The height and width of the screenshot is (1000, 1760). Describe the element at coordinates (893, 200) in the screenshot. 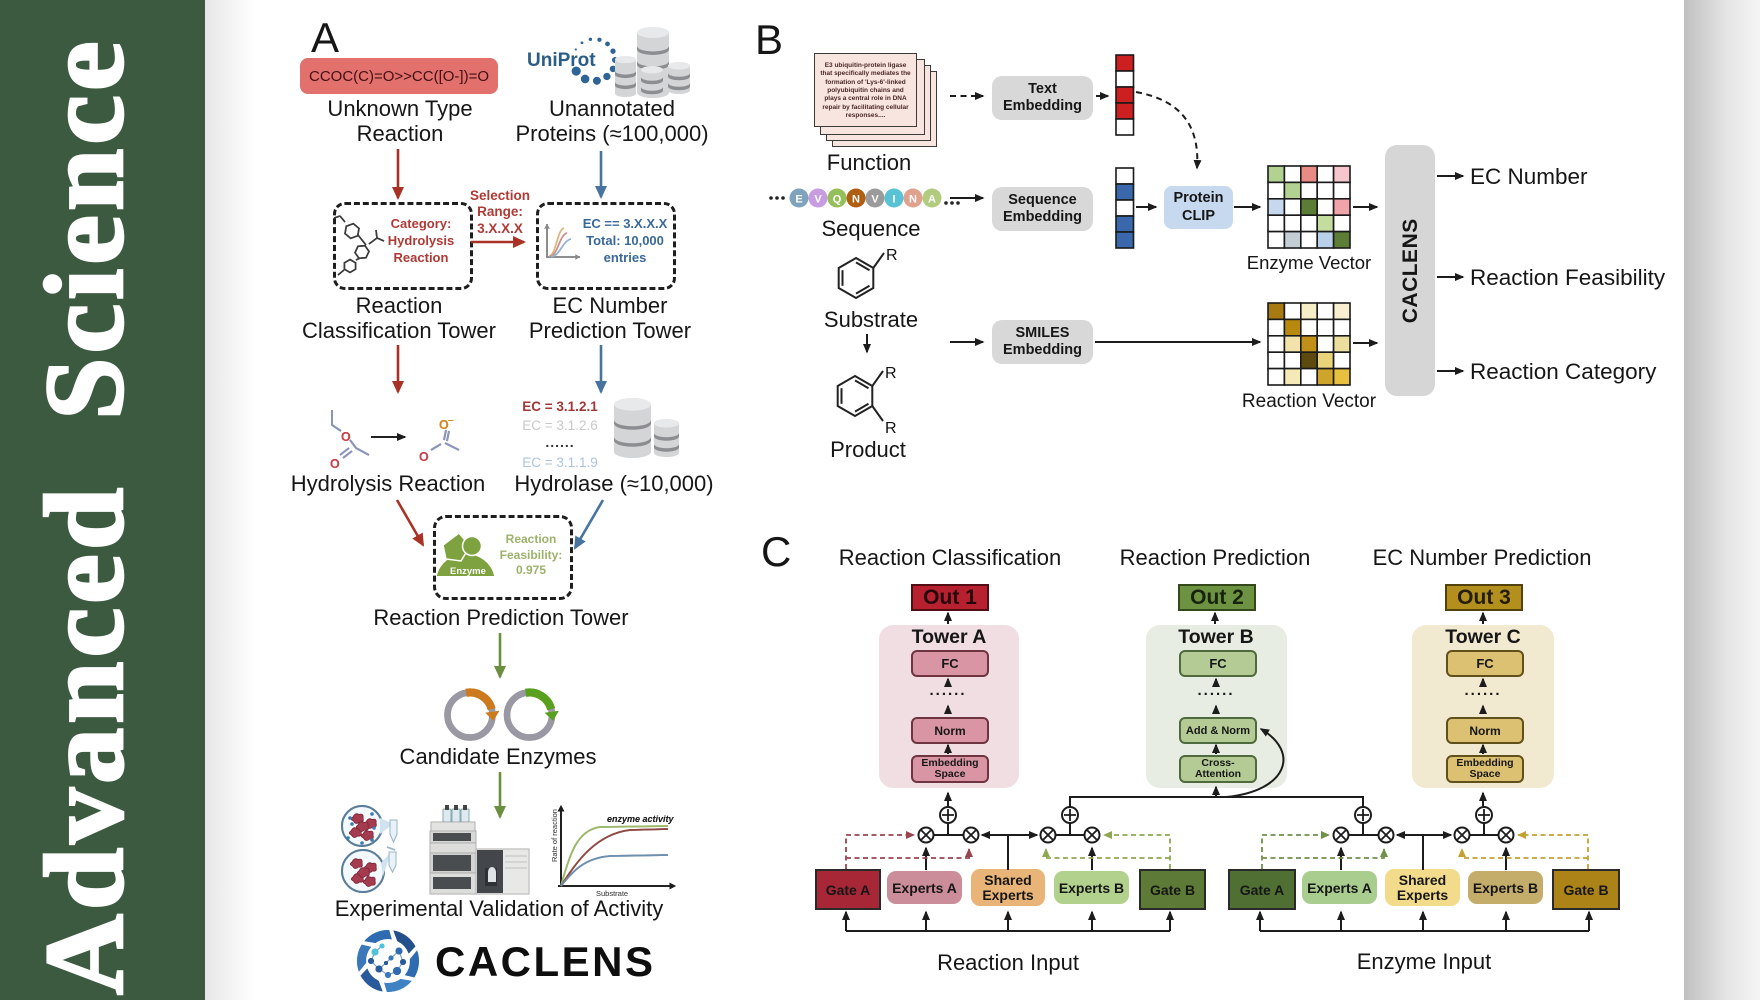

I see `svg-text: I` at that location.